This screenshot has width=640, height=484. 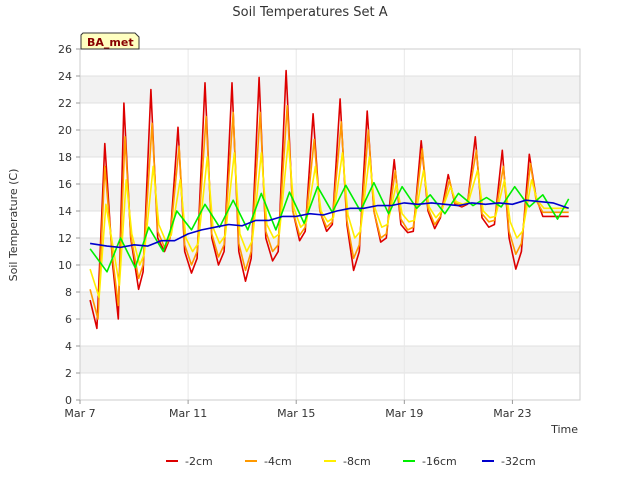 I want to click on y-axis-label: Soil Temperature (C), so click(x=13, y=225).